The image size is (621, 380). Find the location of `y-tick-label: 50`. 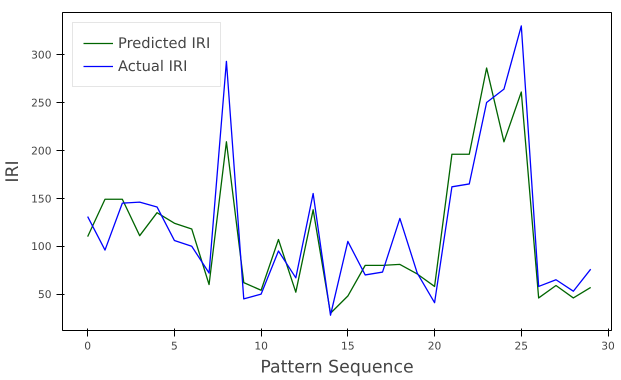

y-tick-label: 50 is located at coordinates (45, 295).